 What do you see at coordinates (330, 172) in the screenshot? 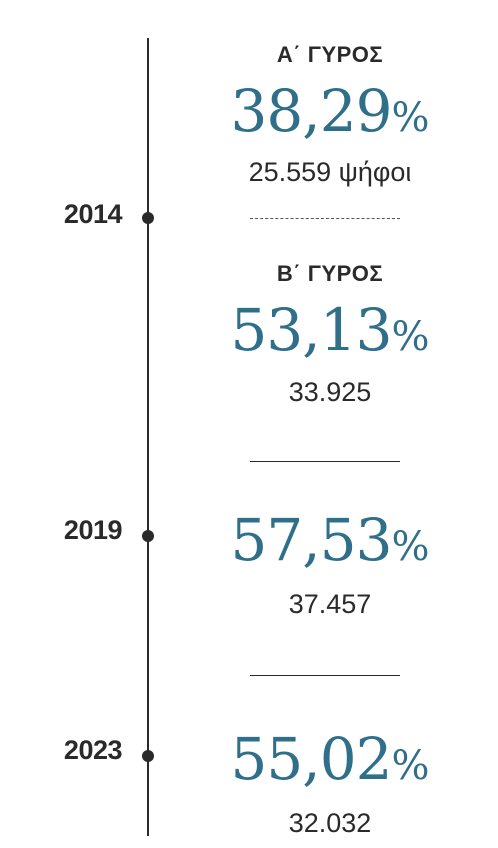
I see `votes-first-round: 25.559 ψήφοι` at bounding box center [330, 172].